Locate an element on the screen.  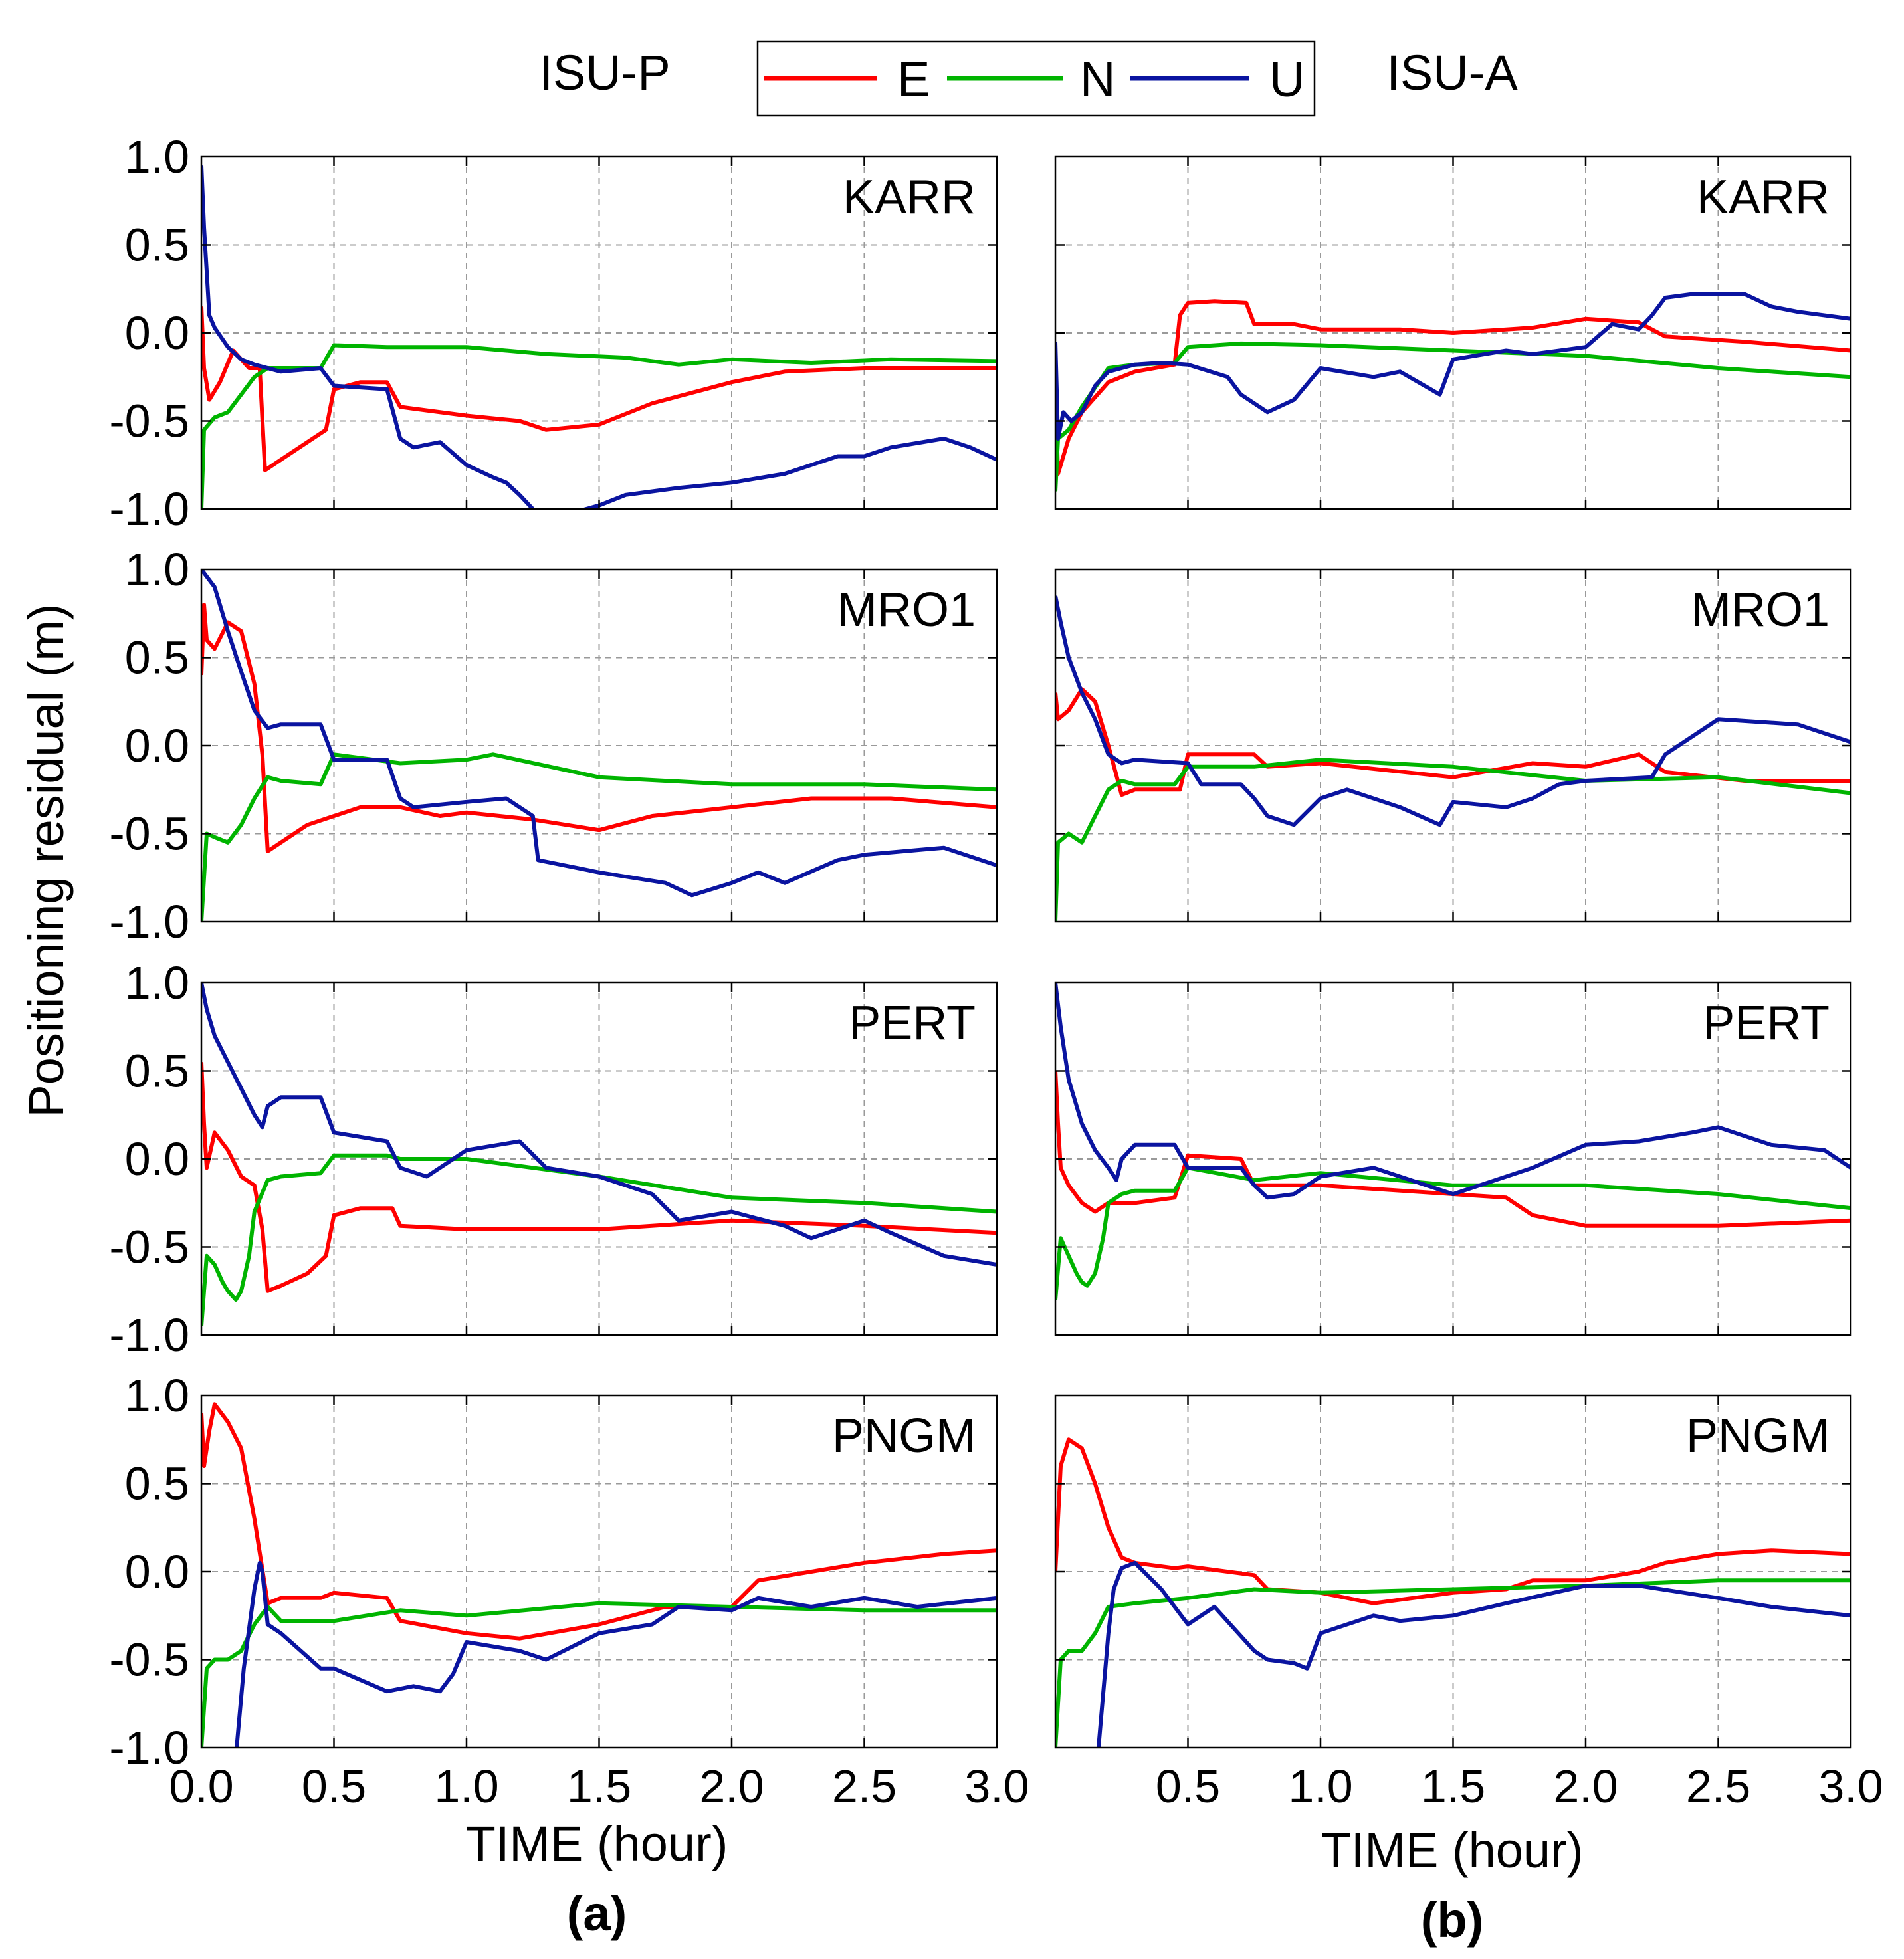
panel-isu-a-pert: PERT is located at coordinates (1453, 1158).